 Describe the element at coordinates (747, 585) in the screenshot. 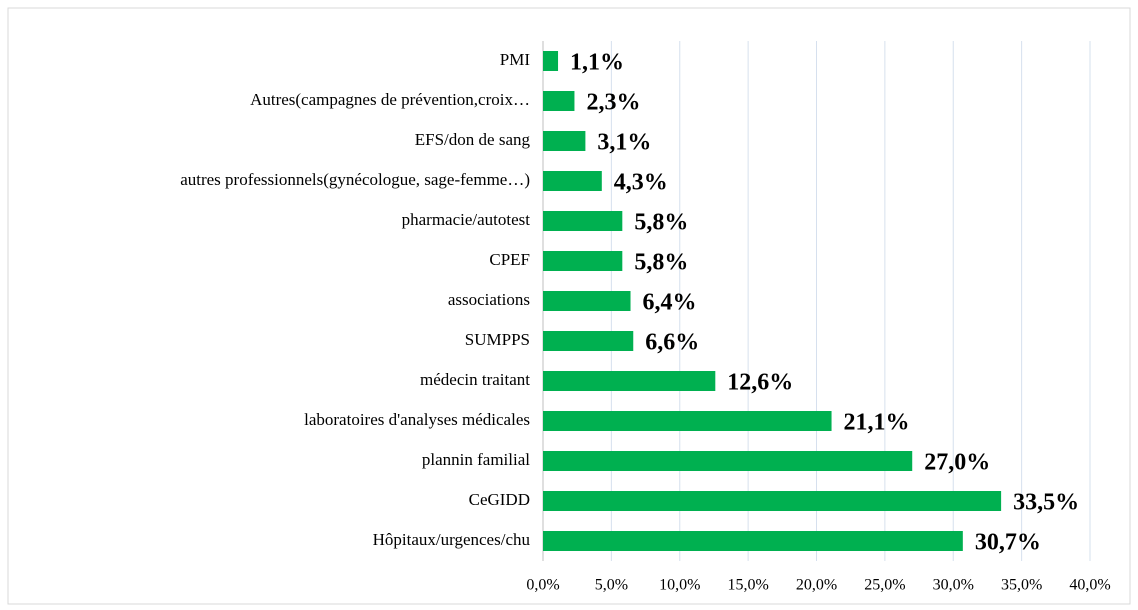

I see `x-tick-label: 15,0%` at that location.